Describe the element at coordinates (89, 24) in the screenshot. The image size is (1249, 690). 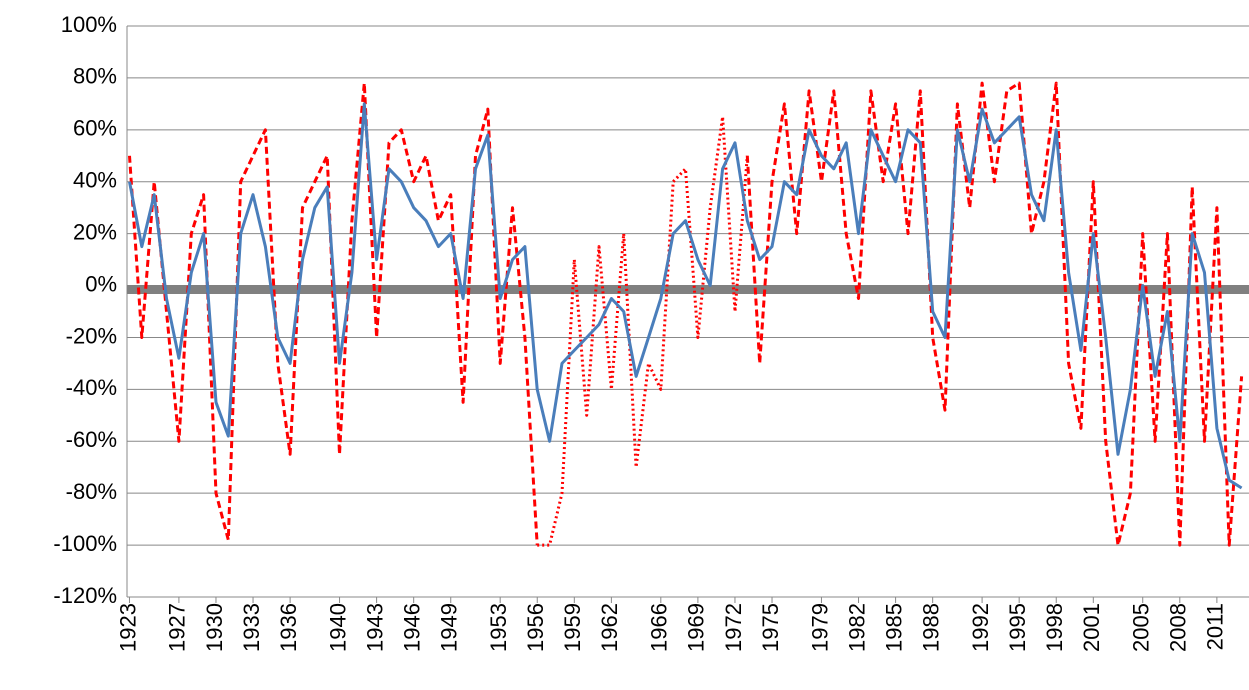
I see `y-tick-label: 100%` at that location.